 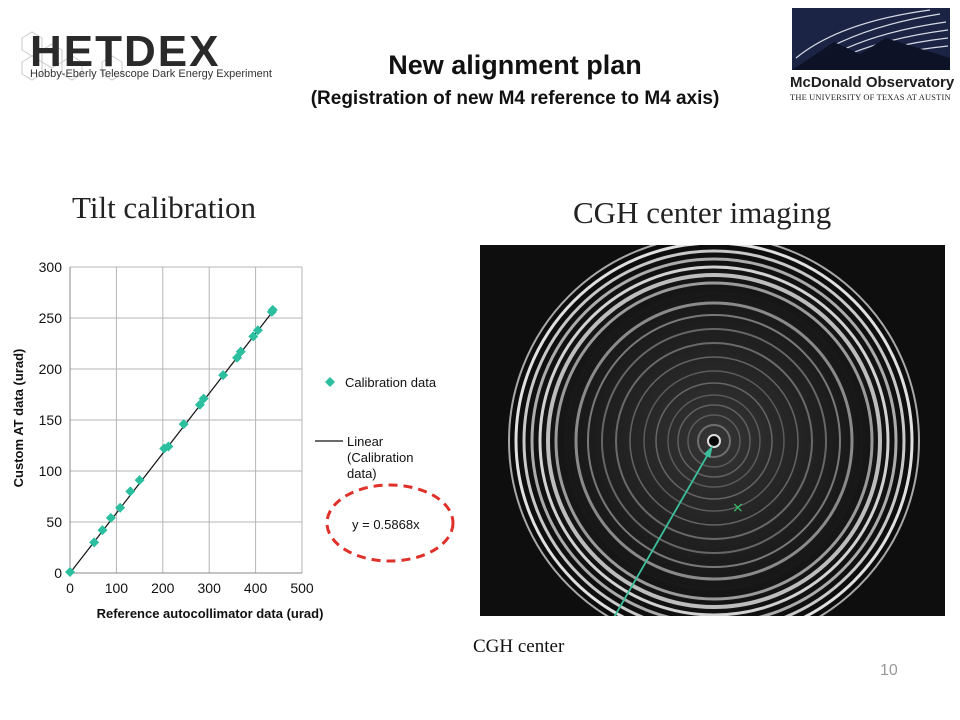 I want to click on calibration-points, so click(x=171, y=440).